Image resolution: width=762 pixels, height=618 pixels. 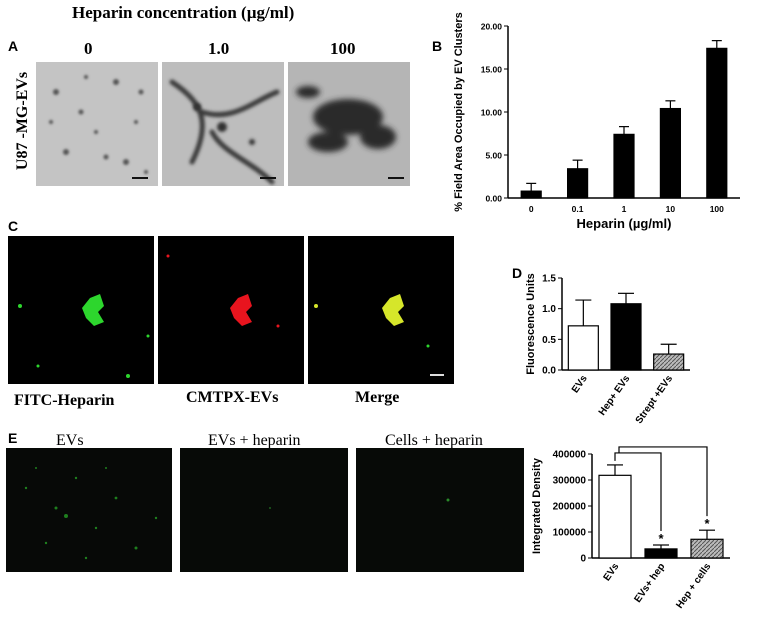 I want to click on x-tick-label: EVs+ hep, so click(x=649, y=582).